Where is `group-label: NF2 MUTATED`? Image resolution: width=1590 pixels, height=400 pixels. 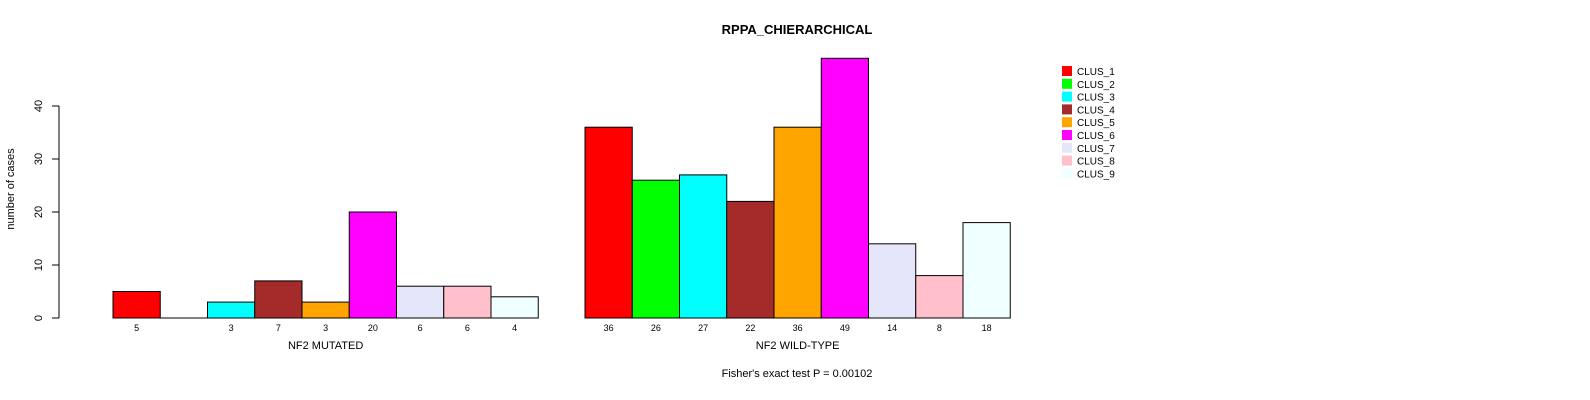 group-label: NF2 MUTATED is located at coordinates (325, 346).